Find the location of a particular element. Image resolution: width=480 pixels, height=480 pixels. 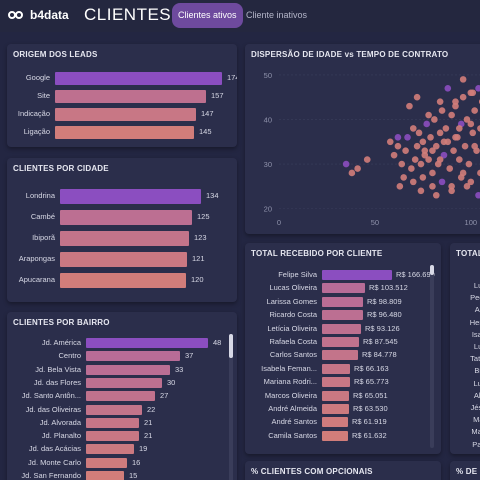

bairro-row: Jd. das Acácias 19 is located at coordinates (122, 449).